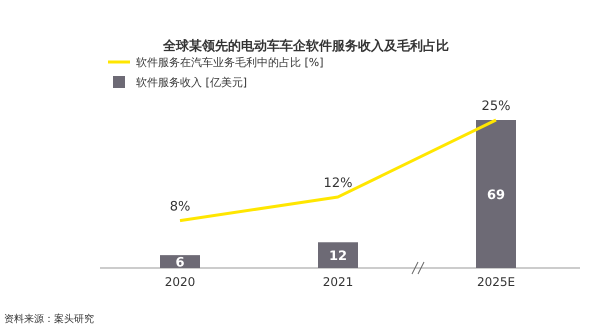 The width and height of the screenshot is (613, 330). Describe the element at coordinates (180, 263) in the screenshot. I see `data-label: 6` at that location.